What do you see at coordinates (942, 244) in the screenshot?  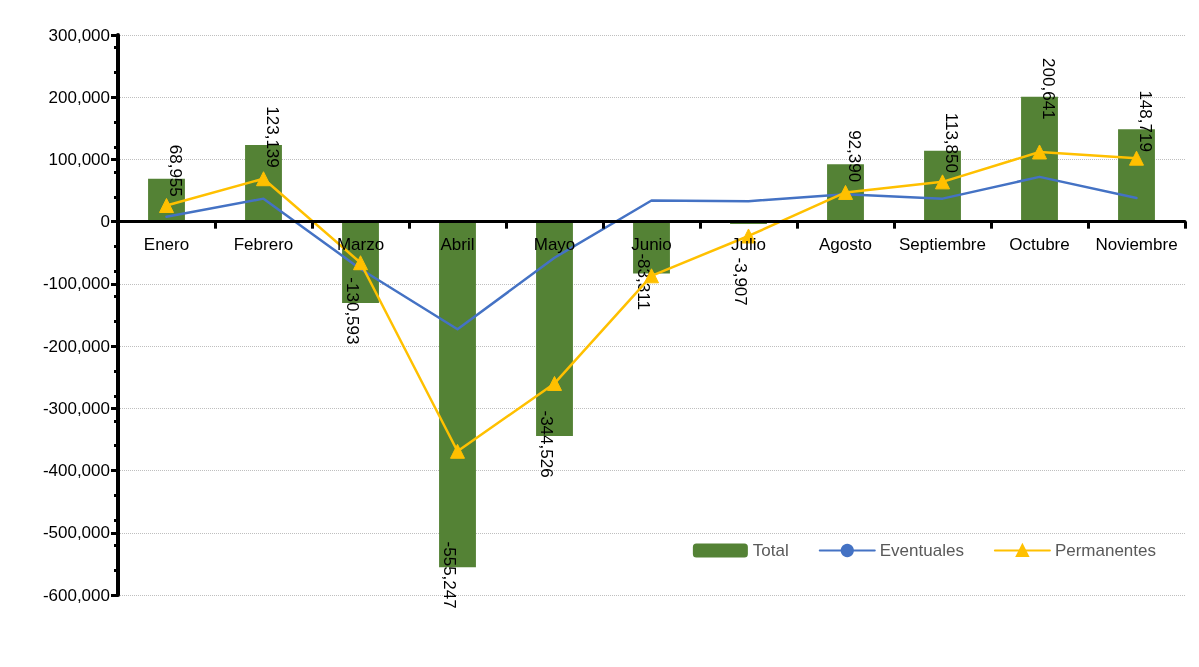 I see `x-tick-label: Septiembre` at bounding box center [942, 244].